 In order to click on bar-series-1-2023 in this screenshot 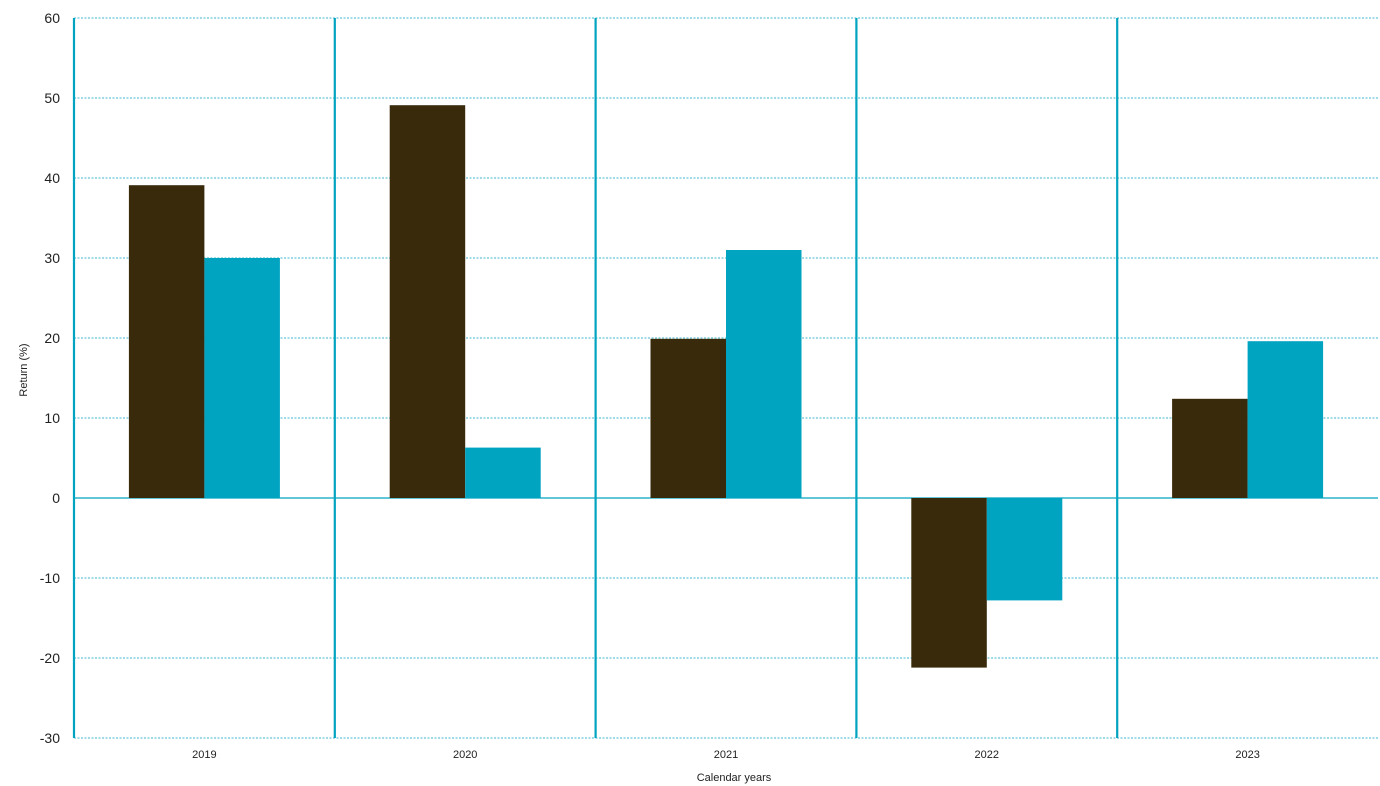, I will do `click(1210, 448)`.